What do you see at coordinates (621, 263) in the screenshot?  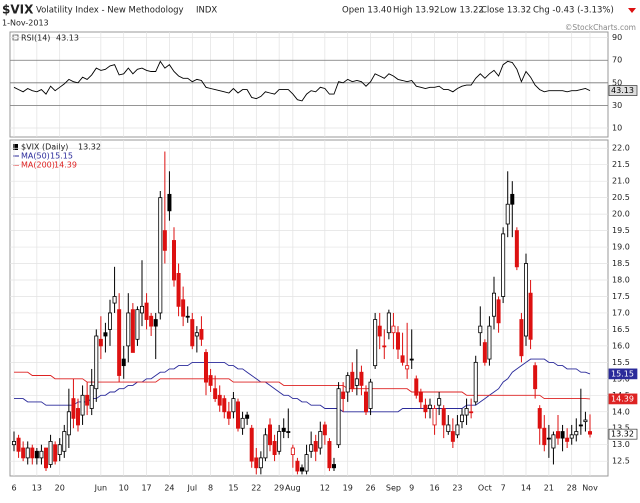 I see `y-tick-label: 18.5` at bounding box center [621, 263].